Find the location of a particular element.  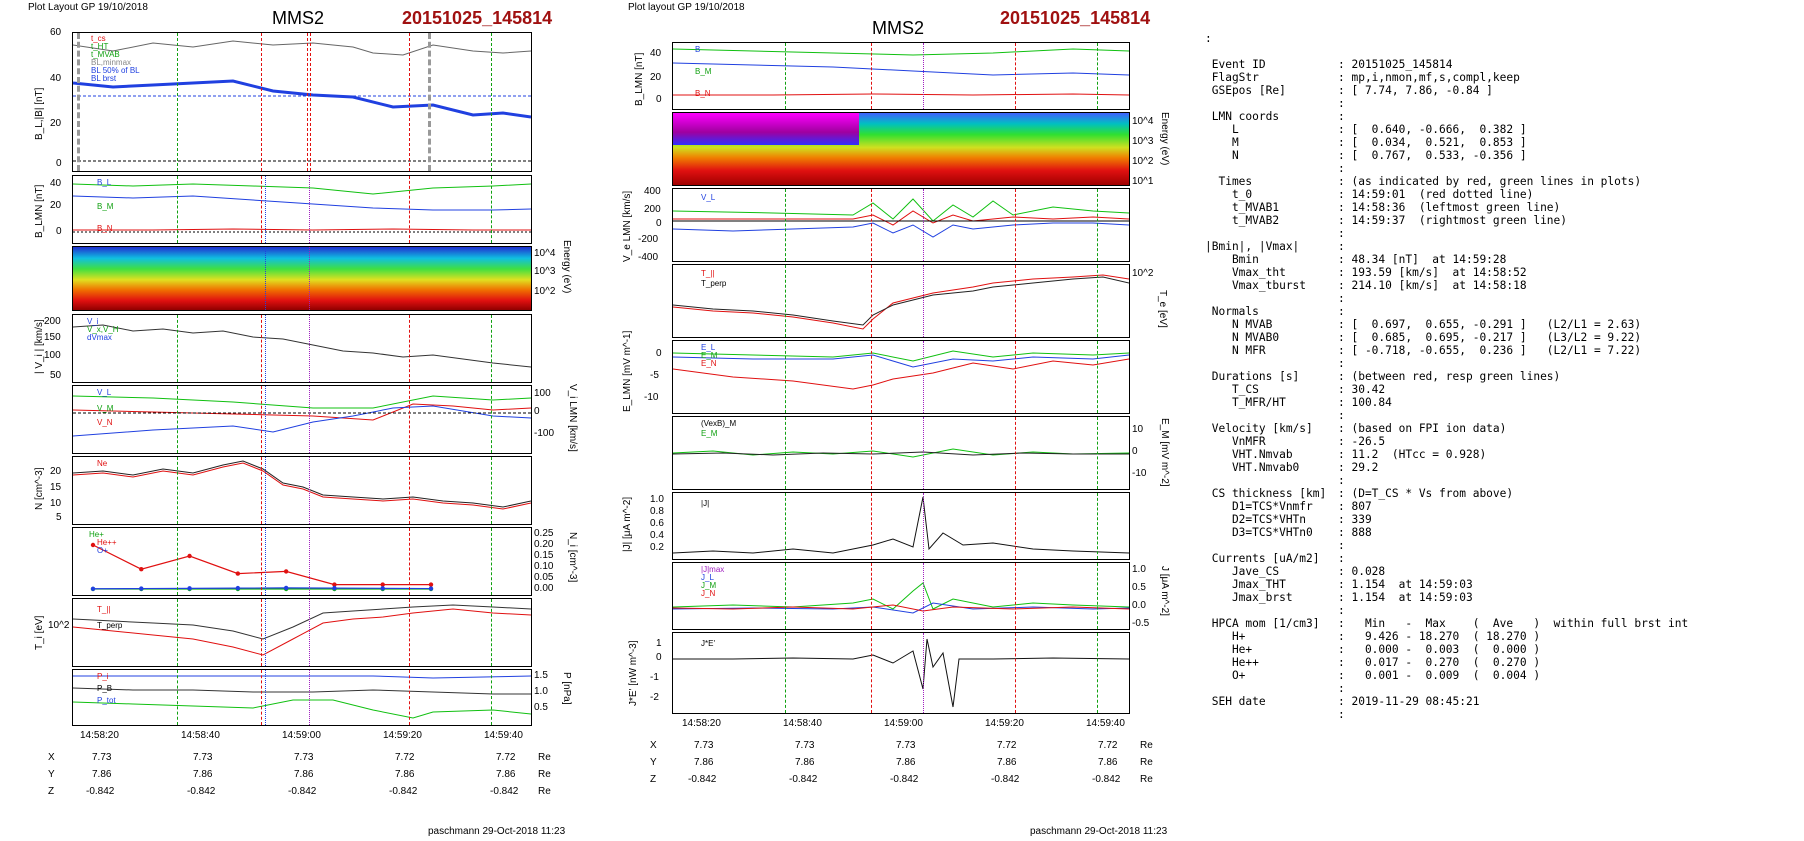

info-key: O+ is located at coordinates (1225, 675).